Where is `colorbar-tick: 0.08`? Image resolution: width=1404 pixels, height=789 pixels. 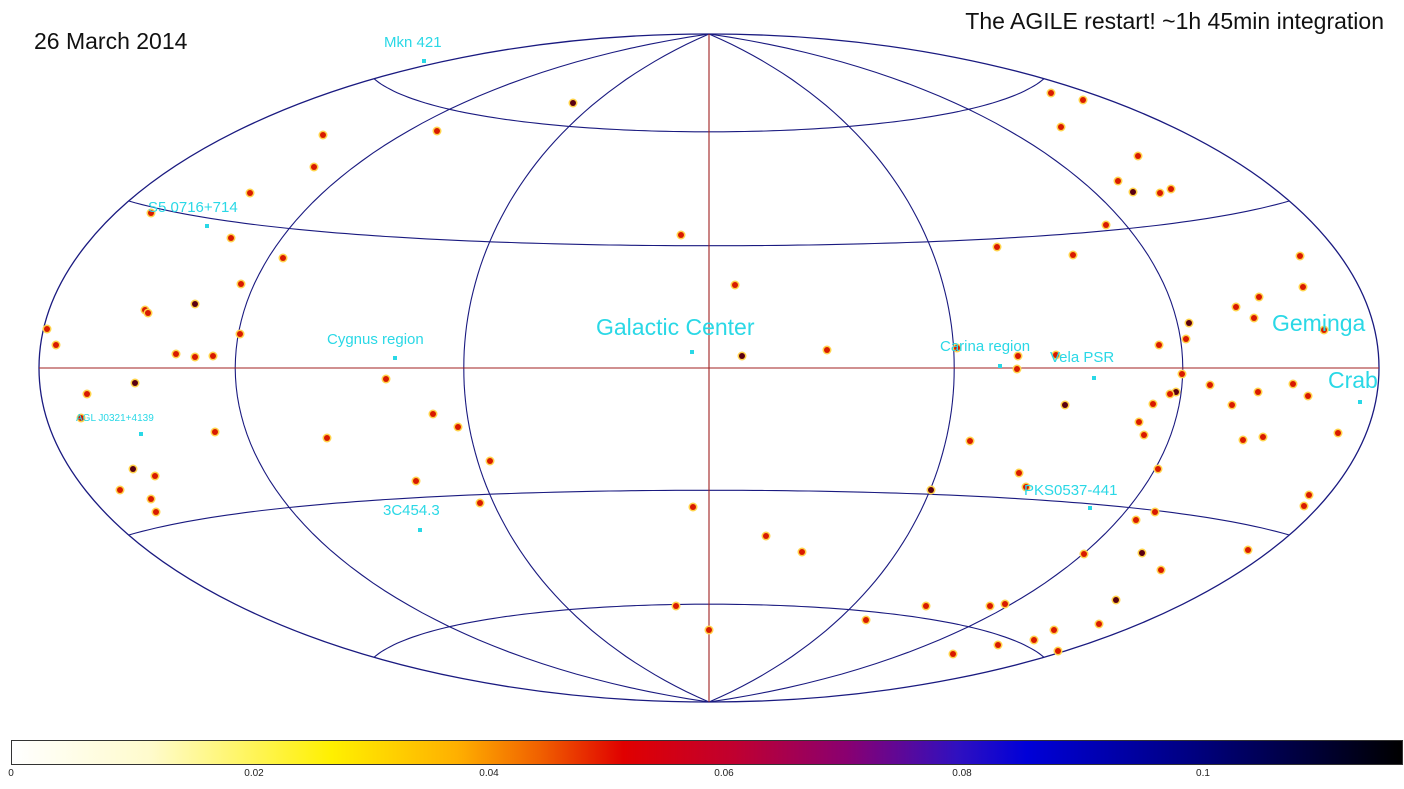 colorbar-tick: 0.08 is located at coordinates (962, 773).